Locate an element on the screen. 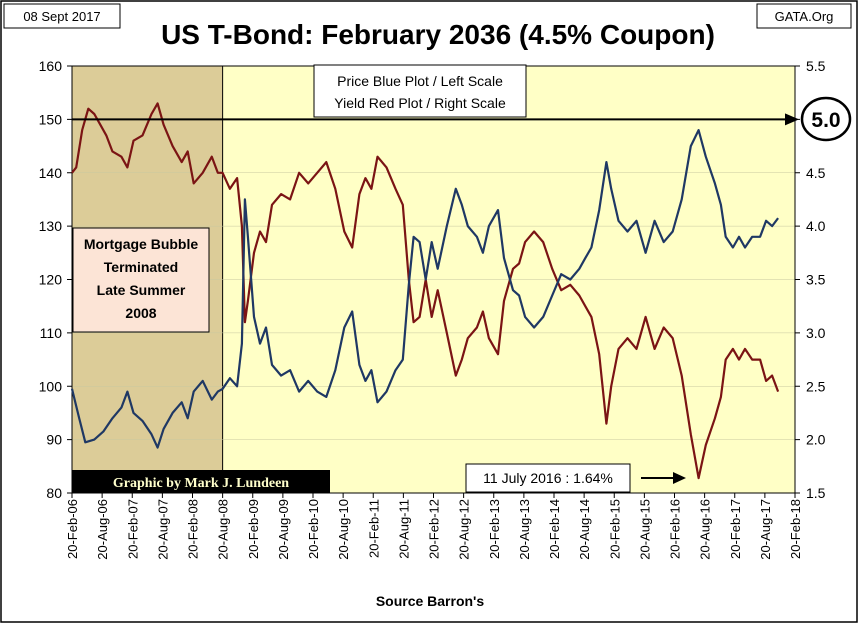 Image resolution: width=858 pixels, height=623 pixels. x-tick-label: 20-Feb-11 is located at coordinates (373, 528).